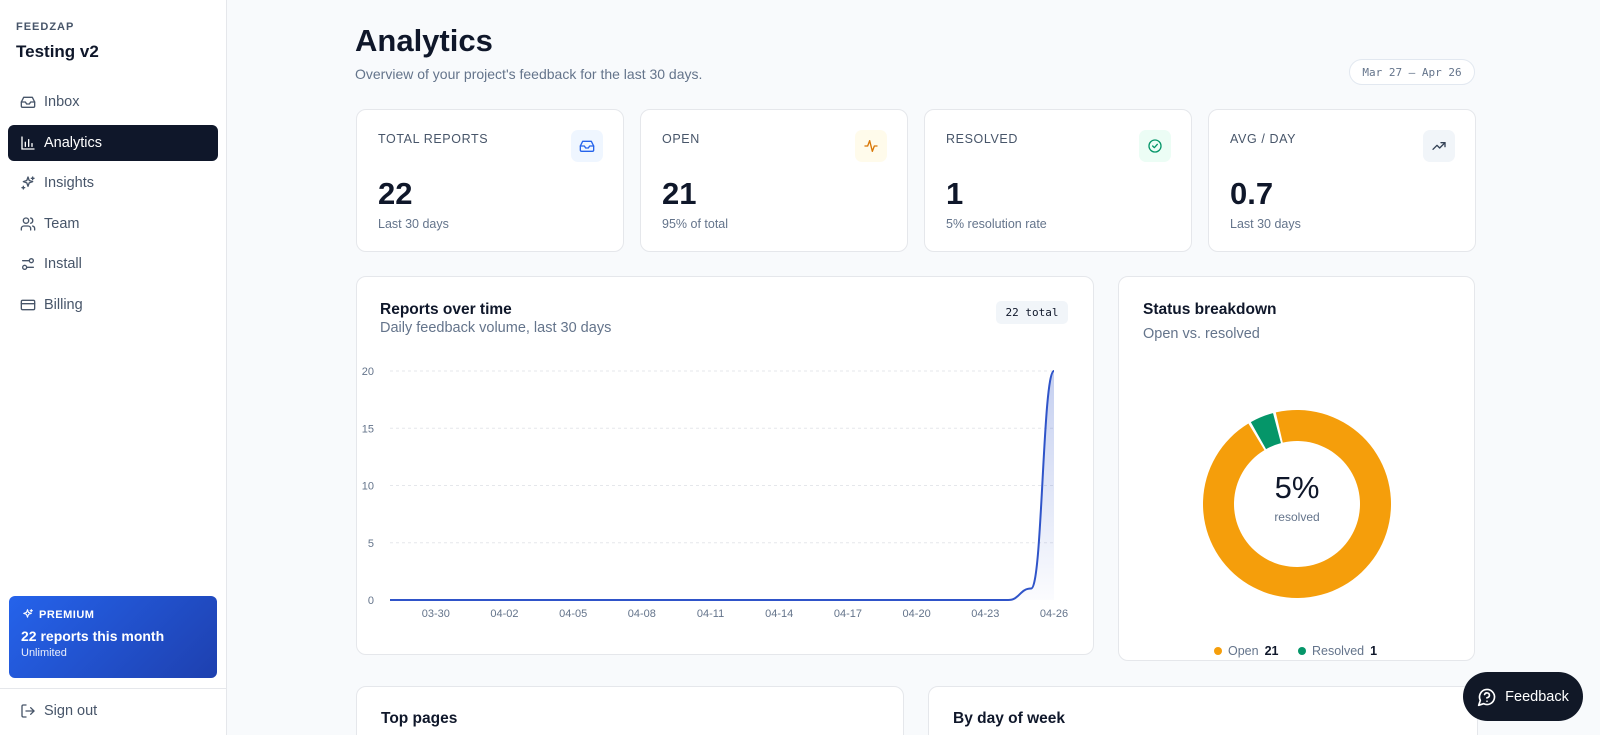  Describe the element at coordinates (1271, 651) in the screenshot. I see `legend-value: 21` at that location.